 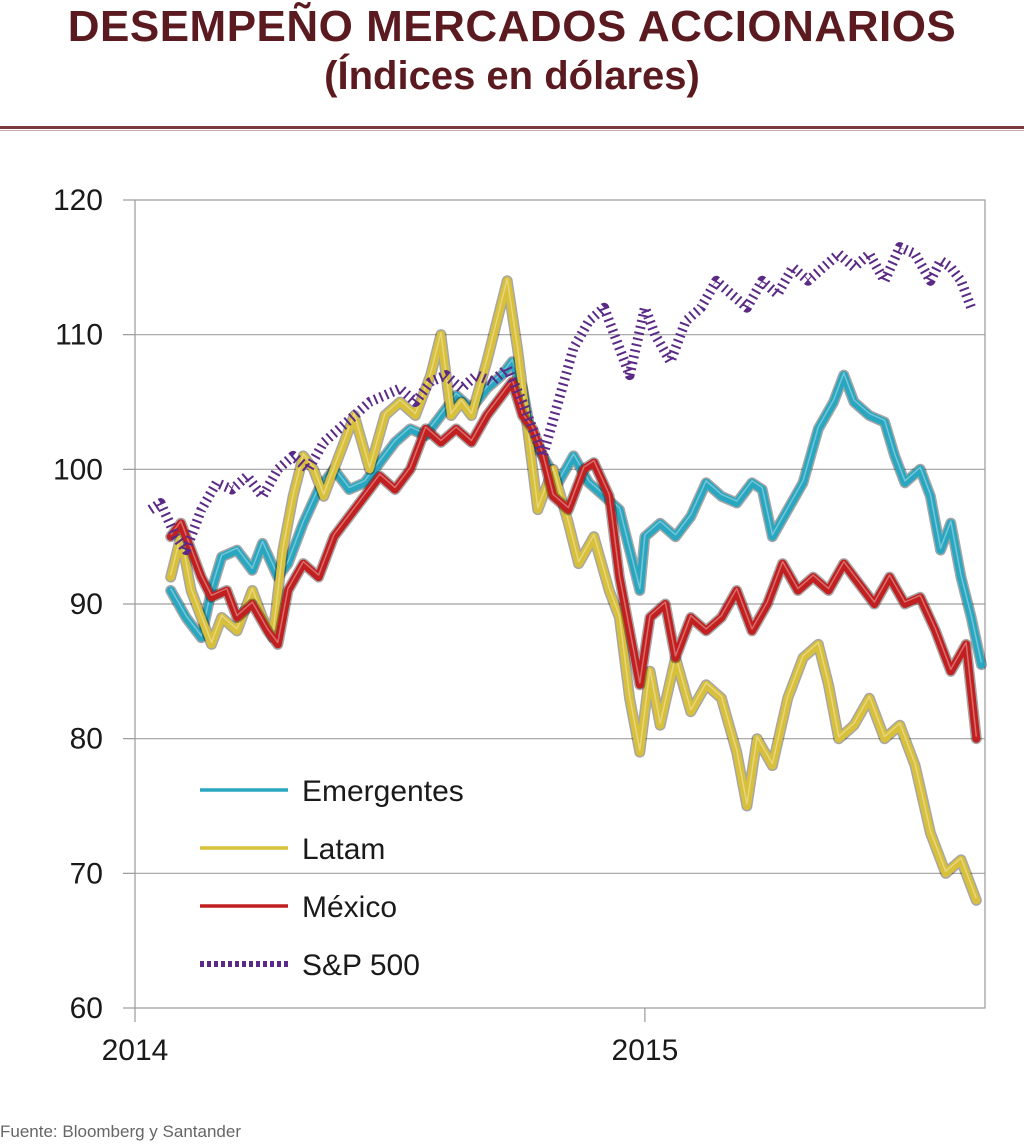 I want to click on x-axis-ticks: 2014 2015, so click(x=390, y=1037).